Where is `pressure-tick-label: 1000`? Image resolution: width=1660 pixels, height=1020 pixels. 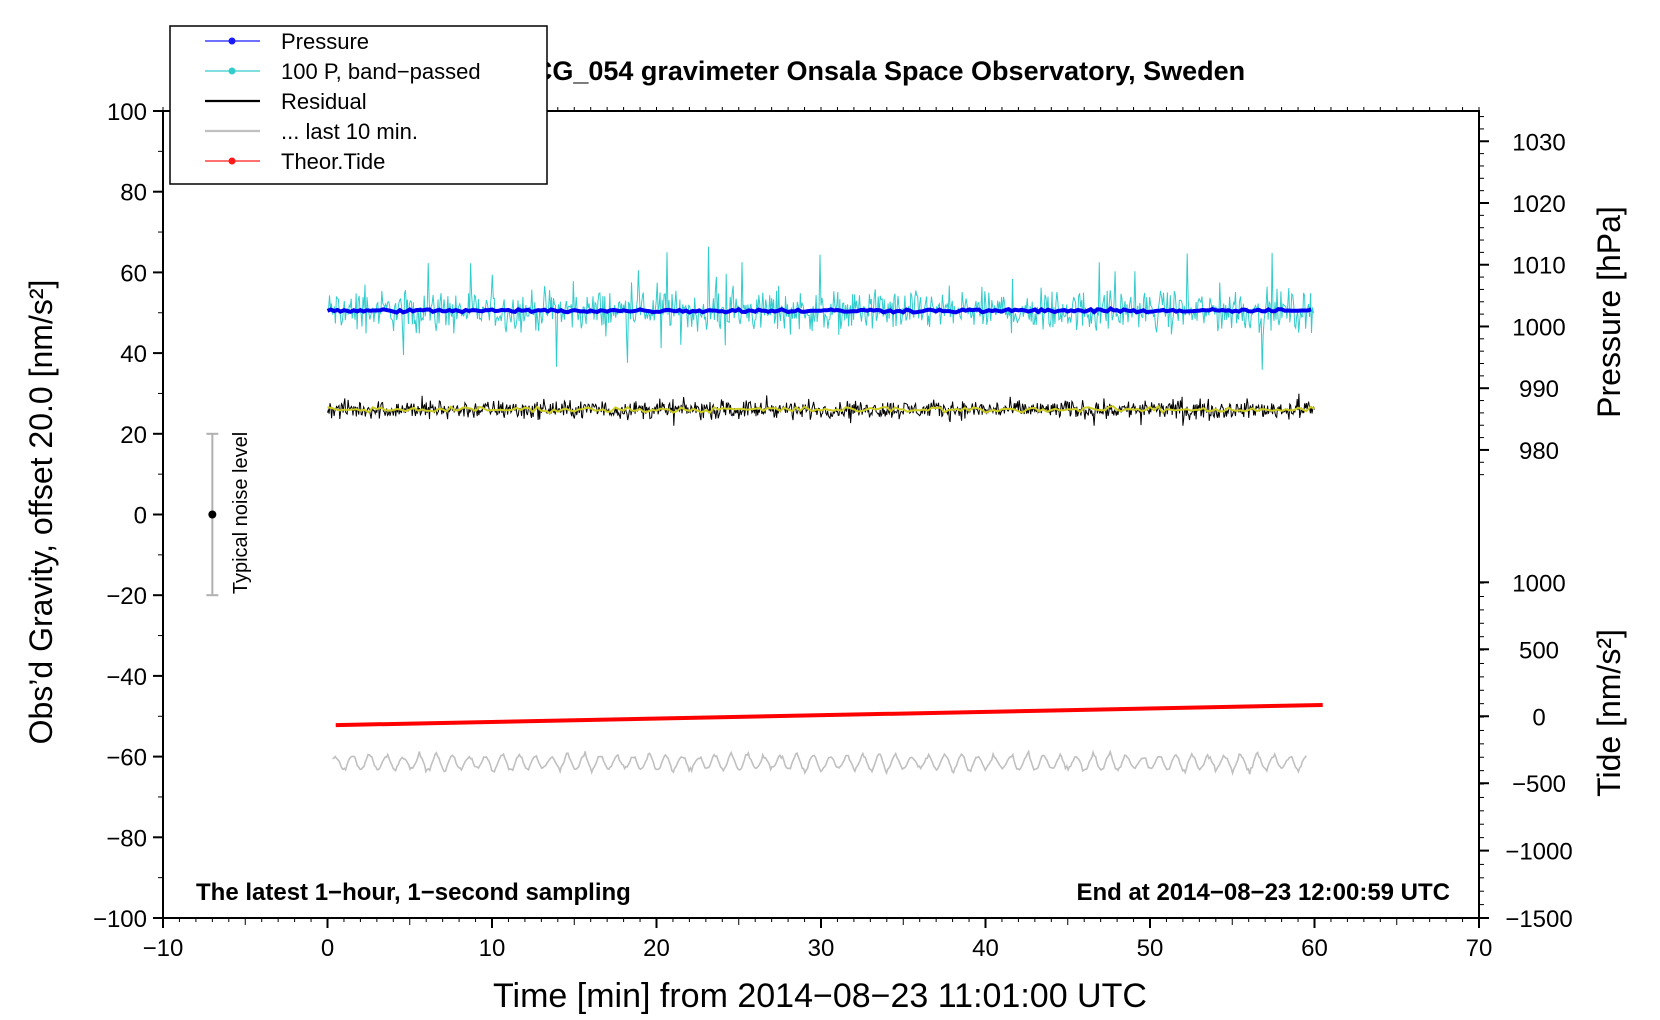 pressure-tick-label: 1000 is located at coordinates (1538, 327).